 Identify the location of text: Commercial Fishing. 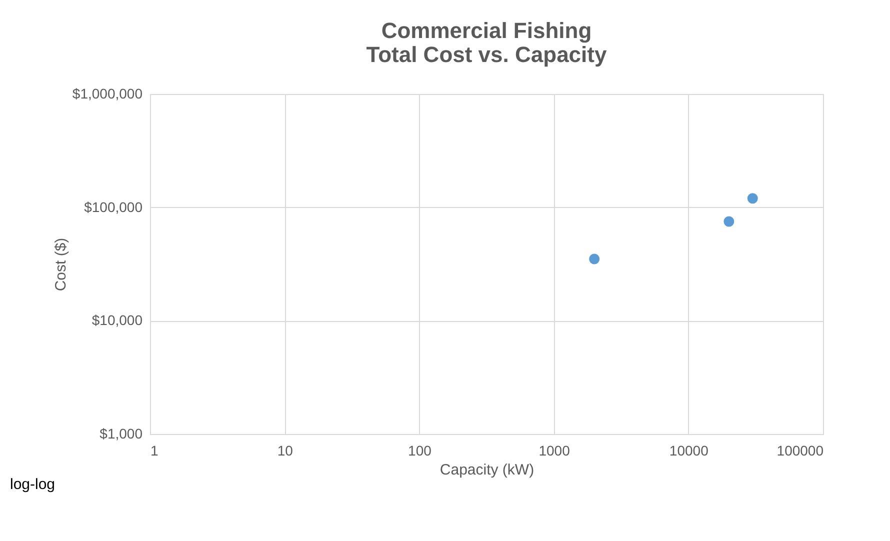
(486, 30).